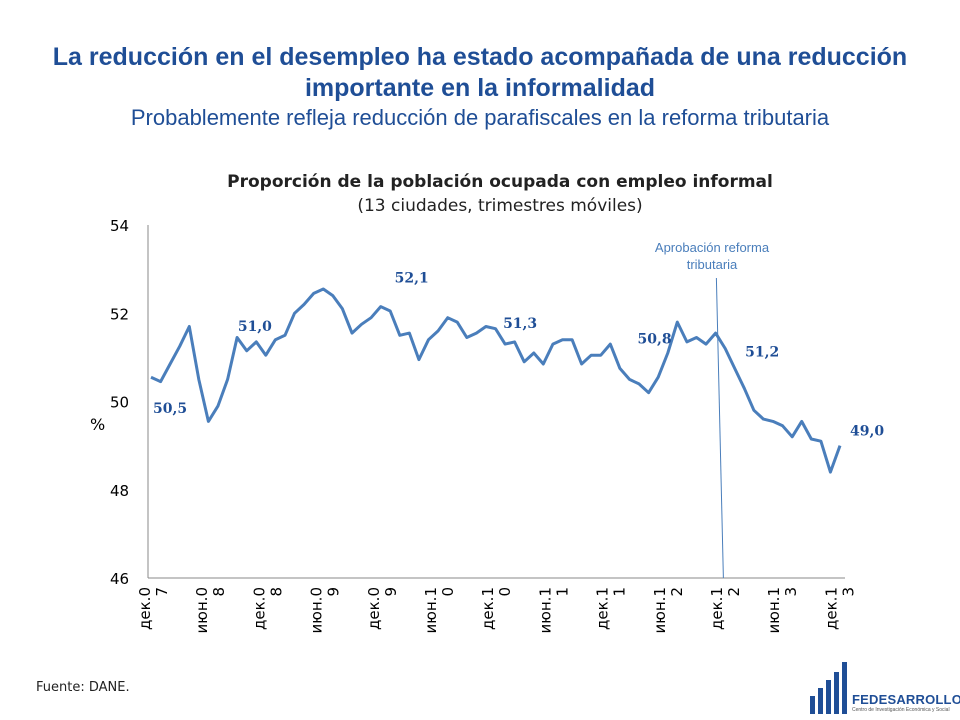 This screenshot has width=960, height=720. I want to click on x-tick-label: июн.1 2, so click(668, 610).